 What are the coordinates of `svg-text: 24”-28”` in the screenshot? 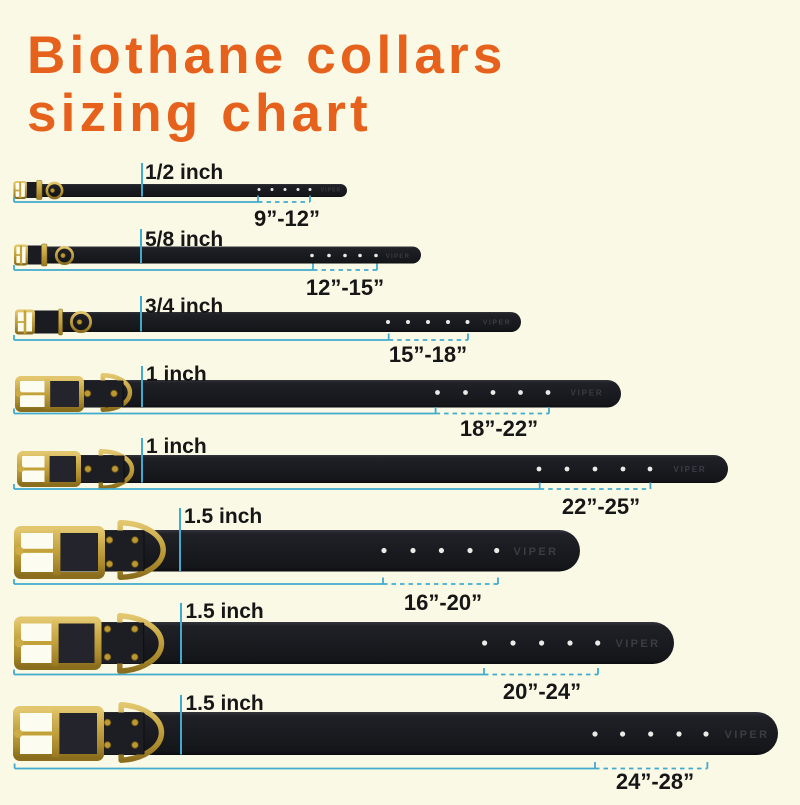 It's located at (655, 781).